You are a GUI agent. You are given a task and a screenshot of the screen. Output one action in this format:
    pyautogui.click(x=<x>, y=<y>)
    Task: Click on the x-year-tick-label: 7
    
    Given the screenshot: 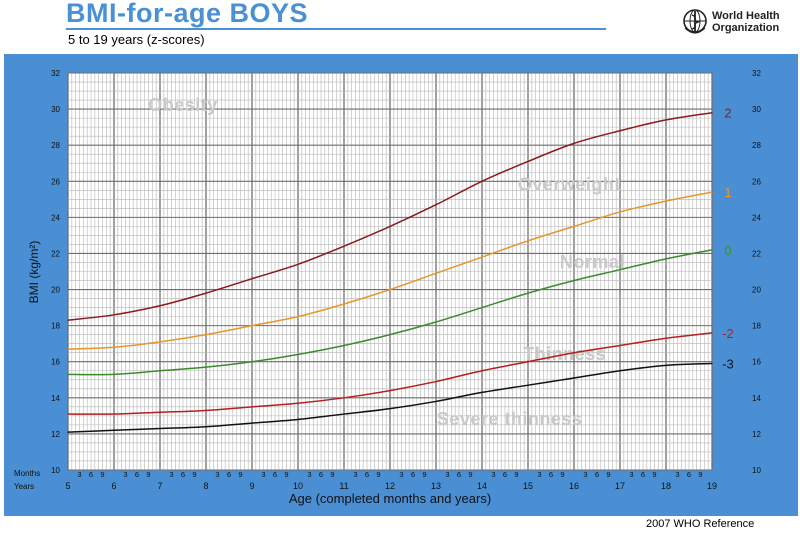 What is the action you would take?
    pyautogui.click(x=159, y=486)
    